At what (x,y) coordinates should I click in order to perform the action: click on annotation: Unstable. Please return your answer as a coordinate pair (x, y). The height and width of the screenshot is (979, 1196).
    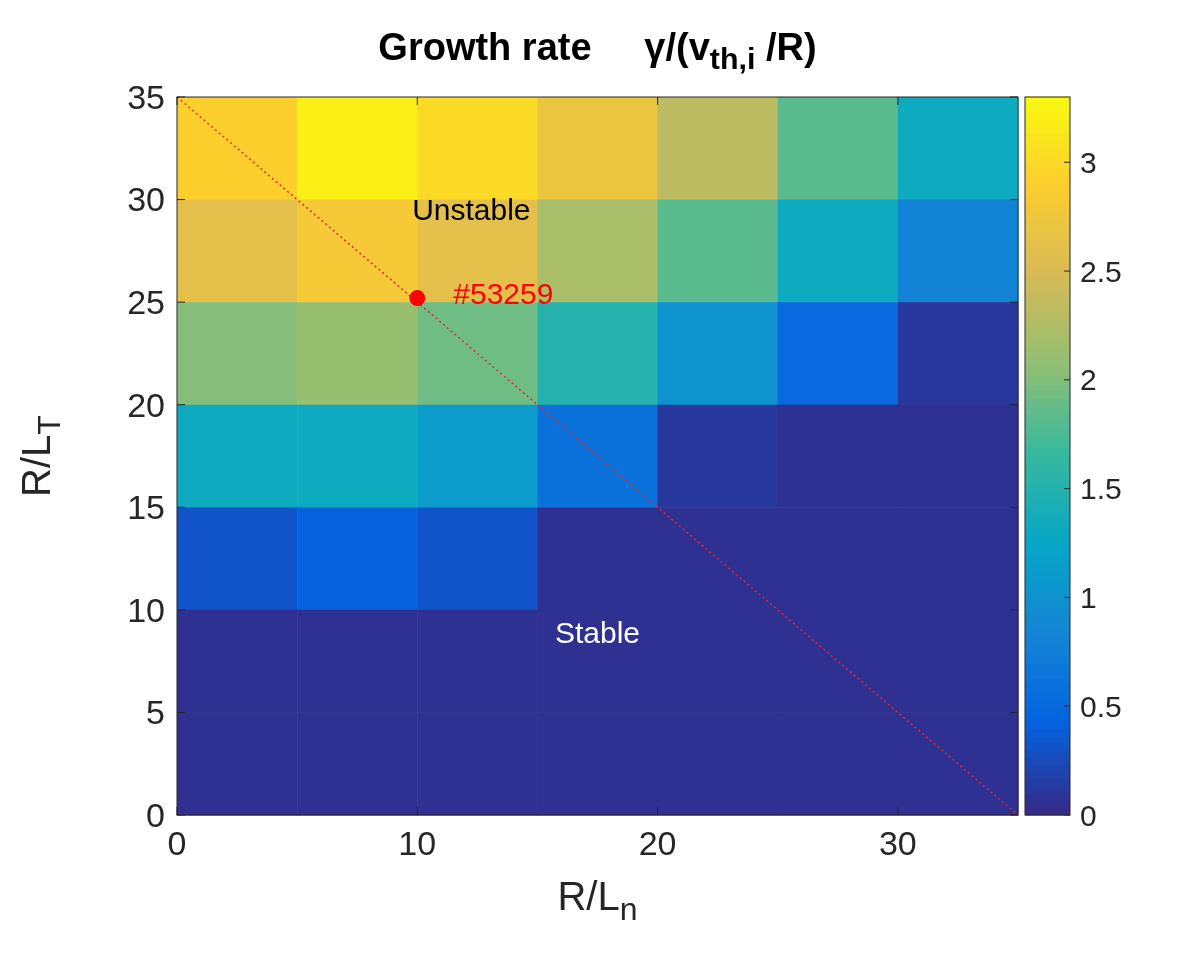
    Looking at the image, I should click on (471, 209).